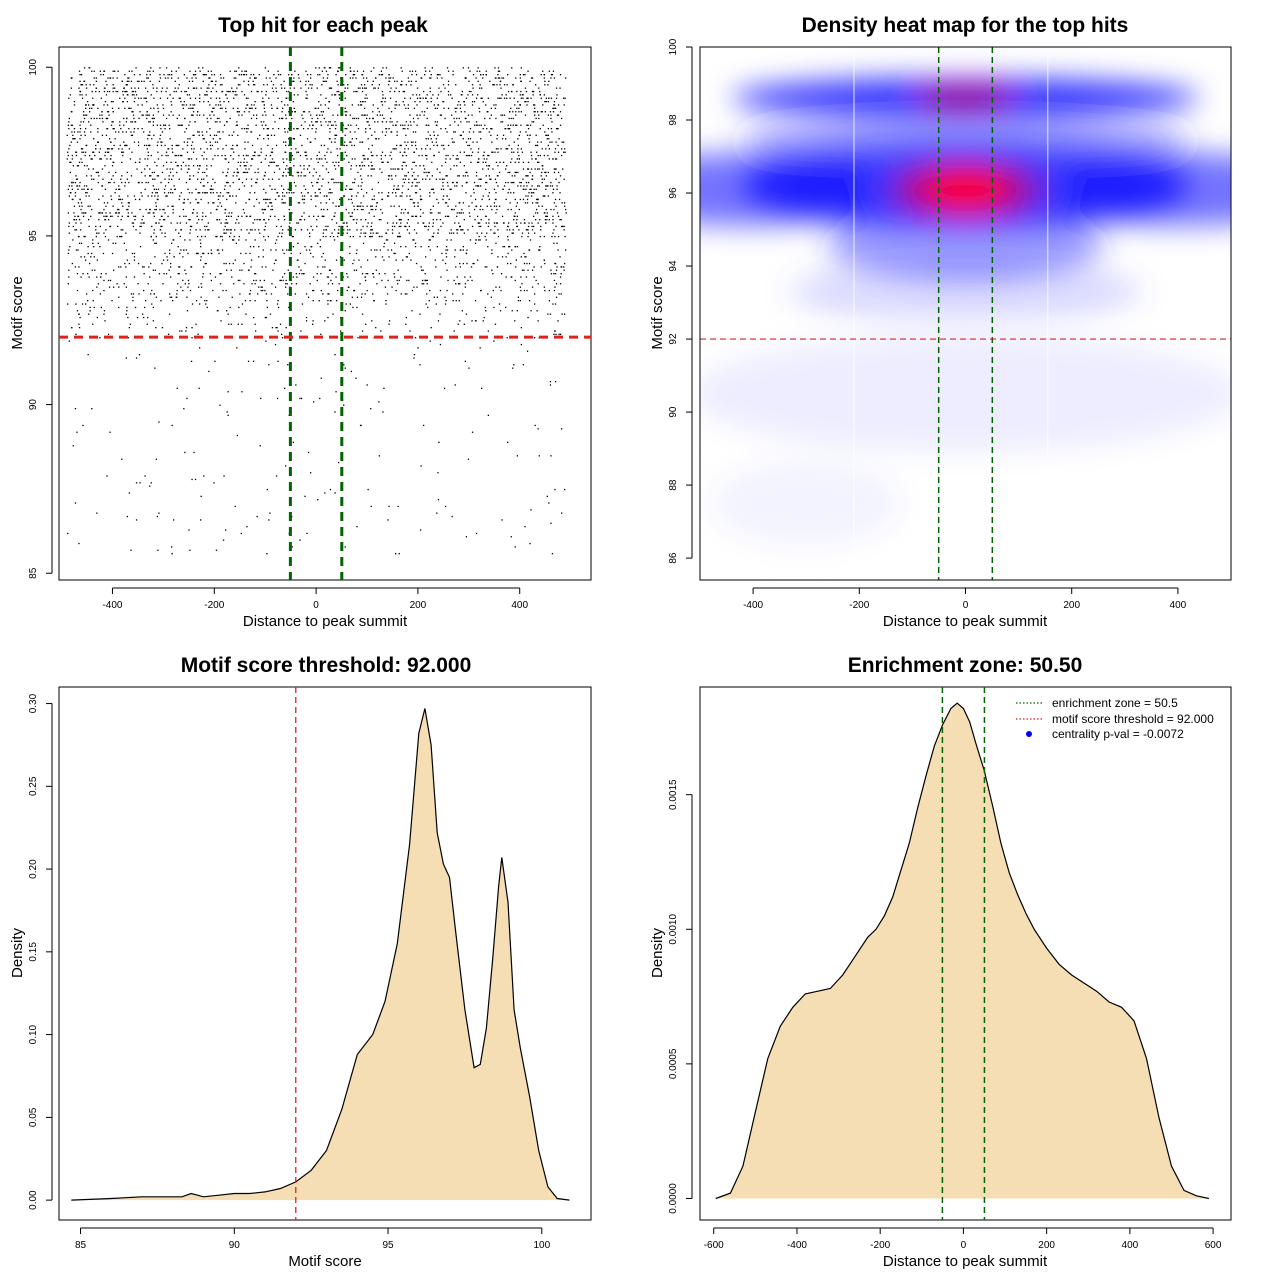 The height and width of the screenshot is (1280, 1280). What do you see at coordinates (657, 312) in the screenshot?
I see `heatmap-y-axis-label: Motif score` at bounding box center [657, 312].